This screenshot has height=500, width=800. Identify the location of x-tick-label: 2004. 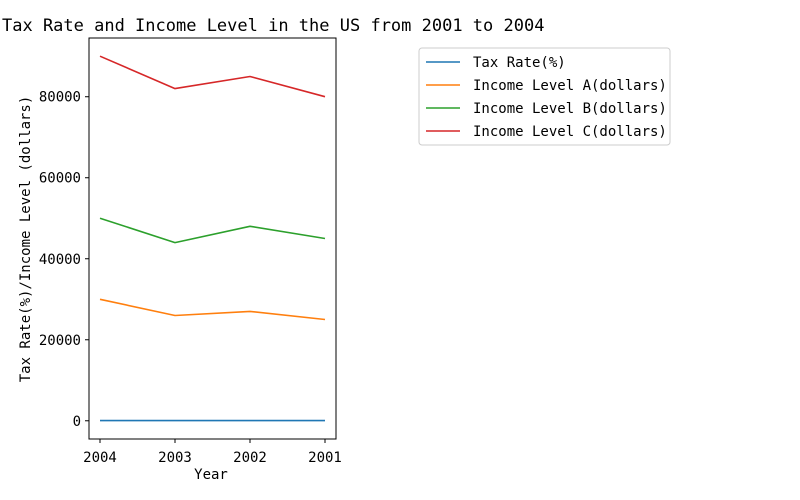
(100, 458).